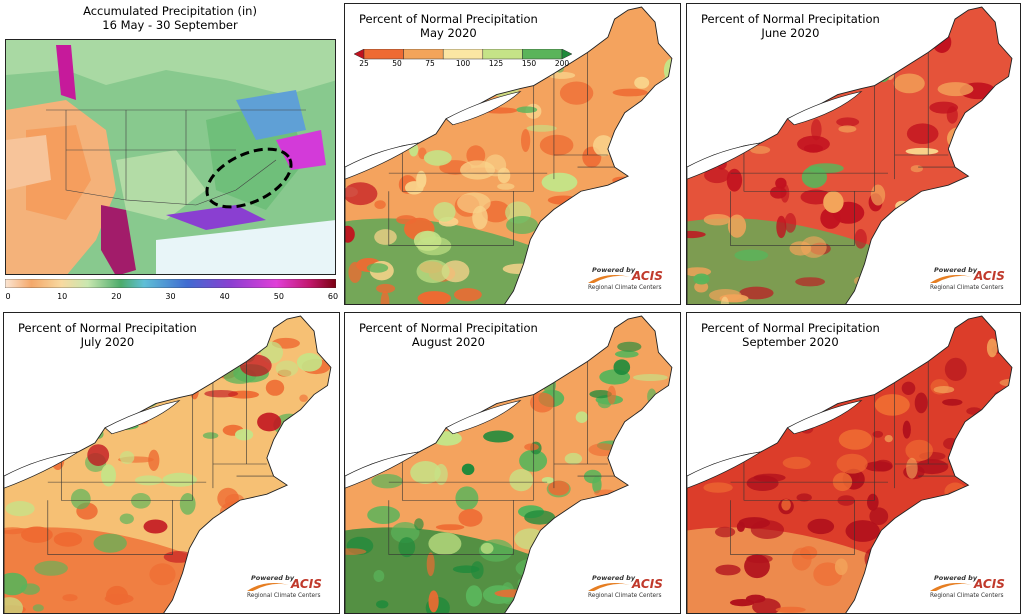  I want to click on acis-logo-august: Powered by ACIS Regional Climate Centers, so click(631, 589).